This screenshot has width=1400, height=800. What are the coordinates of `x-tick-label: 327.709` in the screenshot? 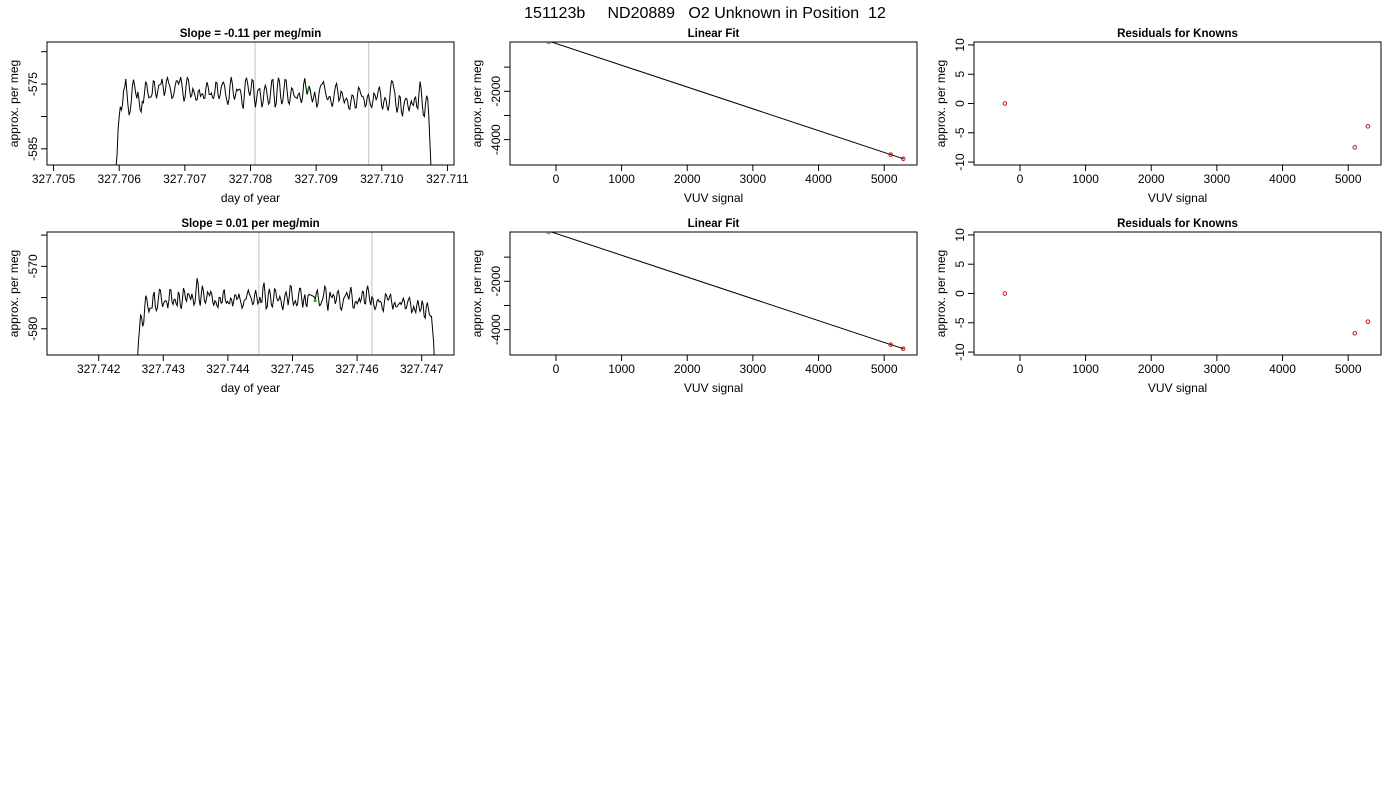 It's located at (316, 179).